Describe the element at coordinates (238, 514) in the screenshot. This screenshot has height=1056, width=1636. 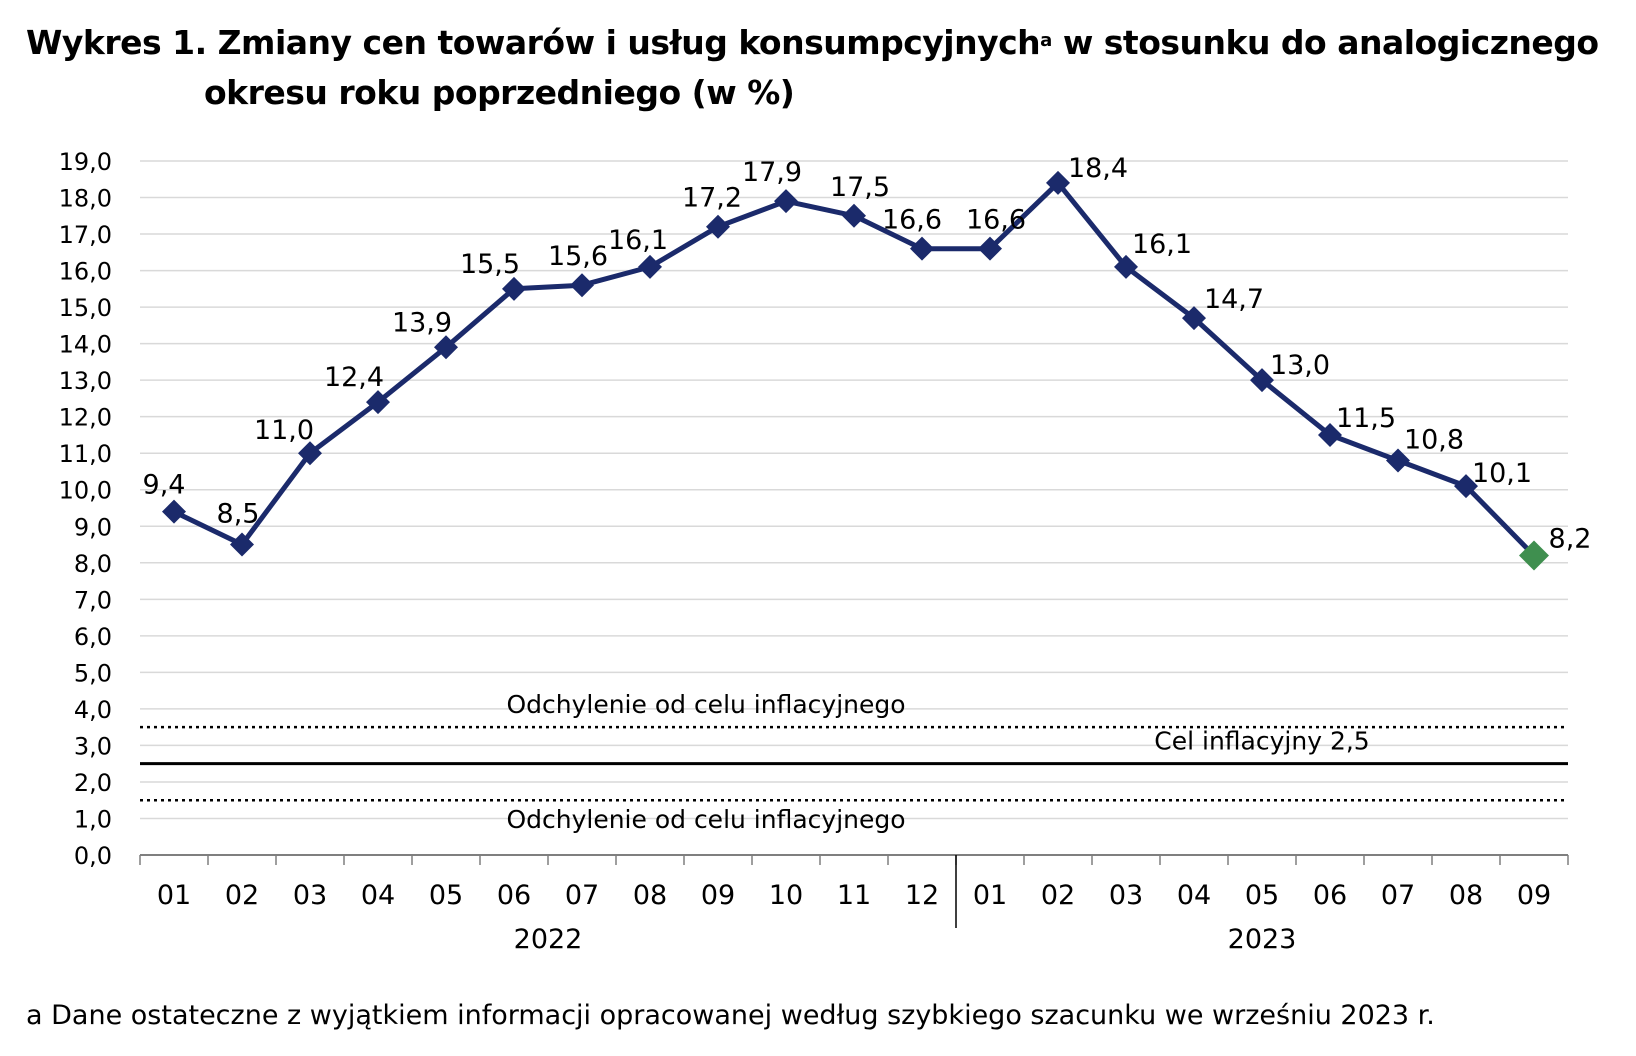
I see `data-label: 8,5` at that location.